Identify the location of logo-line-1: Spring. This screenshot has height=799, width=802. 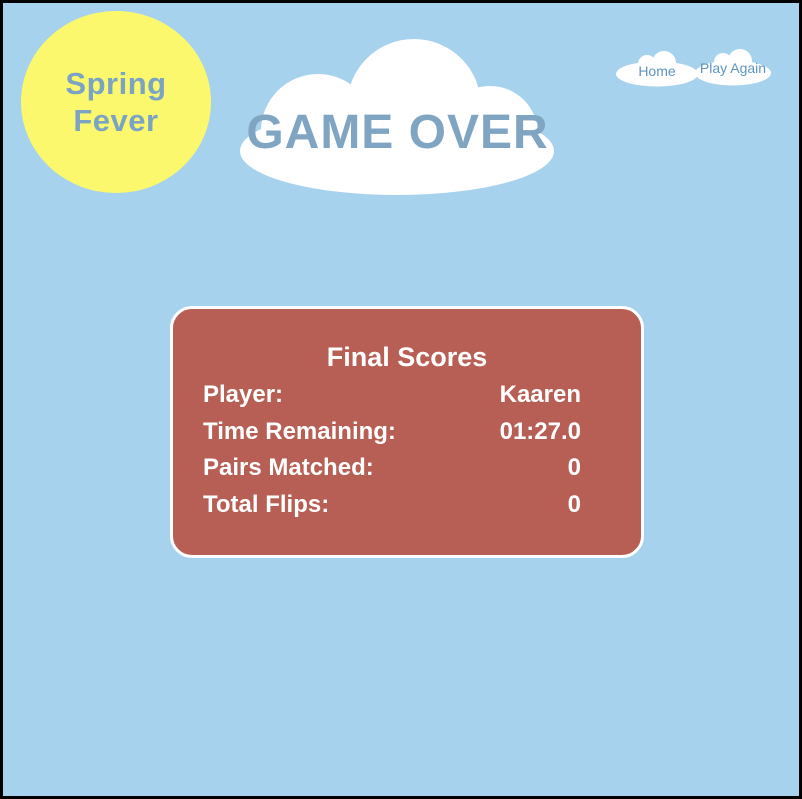
(116, 83).